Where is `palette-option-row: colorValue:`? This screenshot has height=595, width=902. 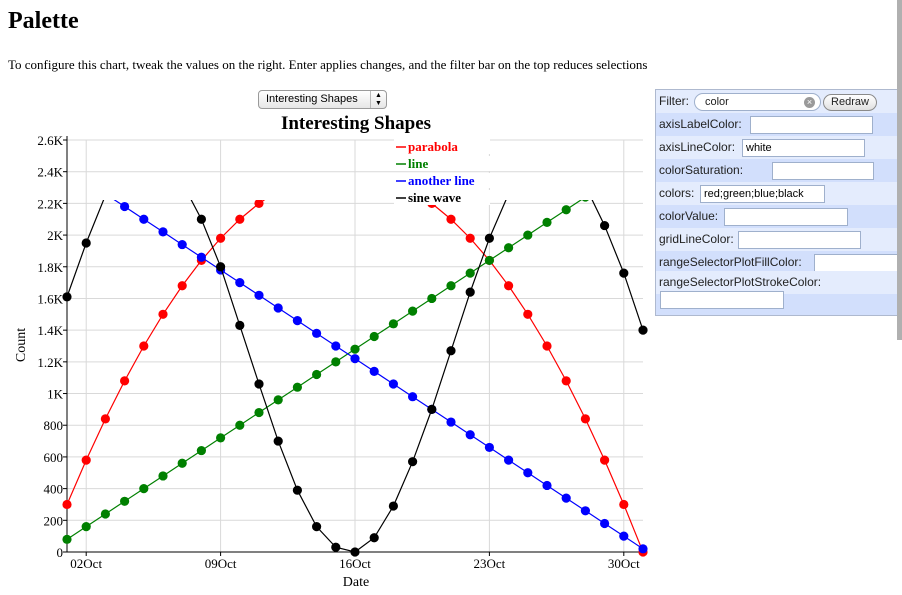 palette-option-row: colorValue: is located at coordinates (776, 216).